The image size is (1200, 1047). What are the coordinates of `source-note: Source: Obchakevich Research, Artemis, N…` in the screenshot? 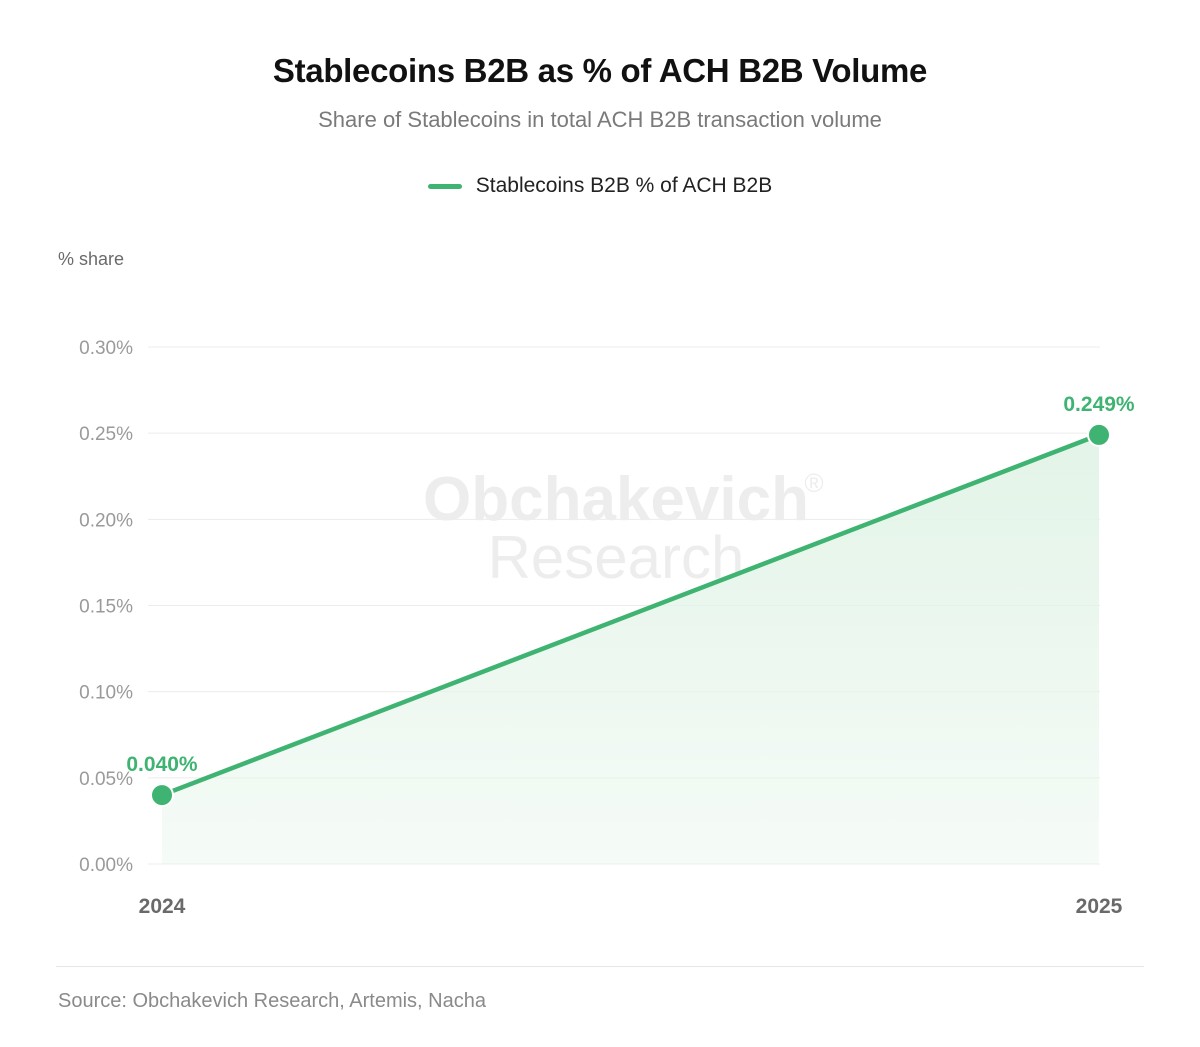 It's located at (272, 1001).